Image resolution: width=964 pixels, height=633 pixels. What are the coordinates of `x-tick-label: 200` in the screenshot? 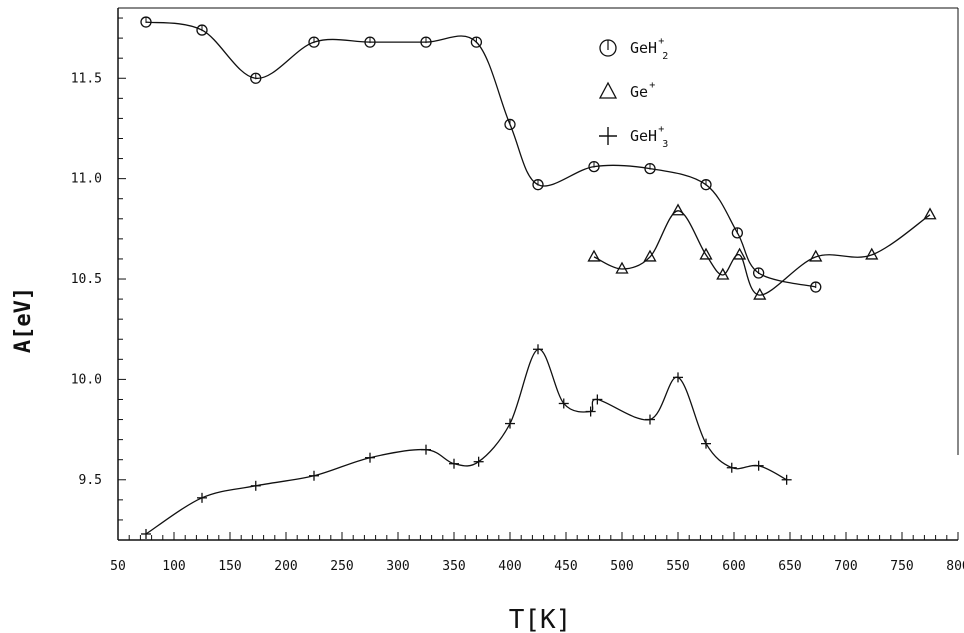 It's located at (285, 566).